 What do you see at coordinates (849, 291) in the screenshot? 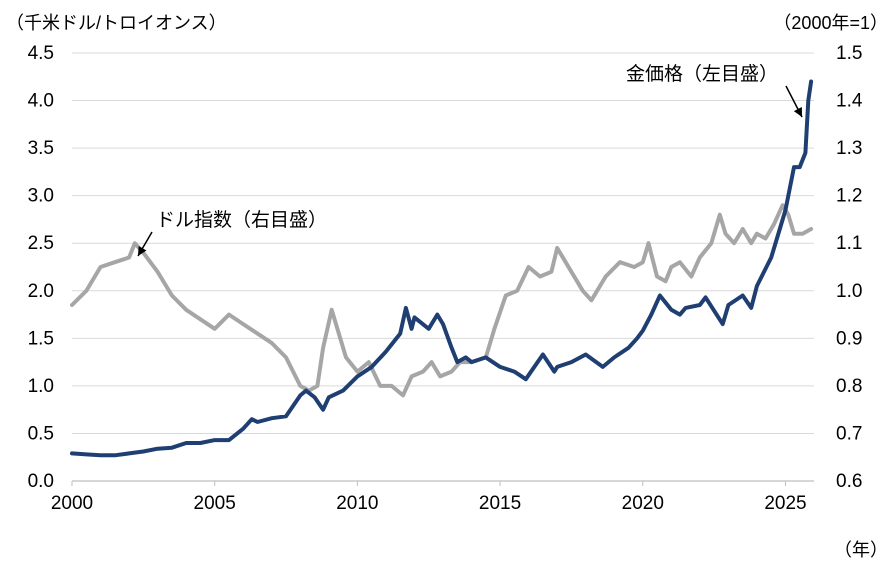
I see `y-right-tick-label: 1.0` at bounding box center [849, 291].